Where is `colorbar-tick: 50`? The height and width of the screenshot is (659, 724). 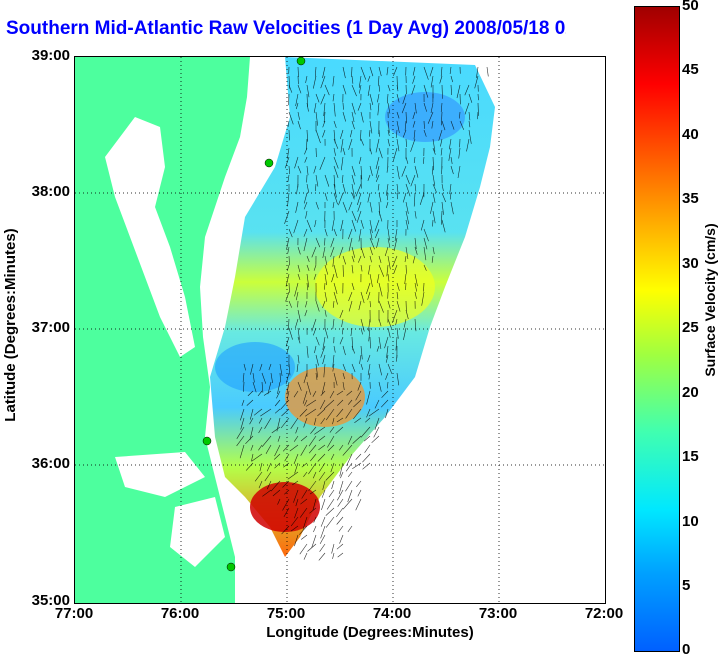 colorbar-tick: 50 is located at coordinates (690, 7).